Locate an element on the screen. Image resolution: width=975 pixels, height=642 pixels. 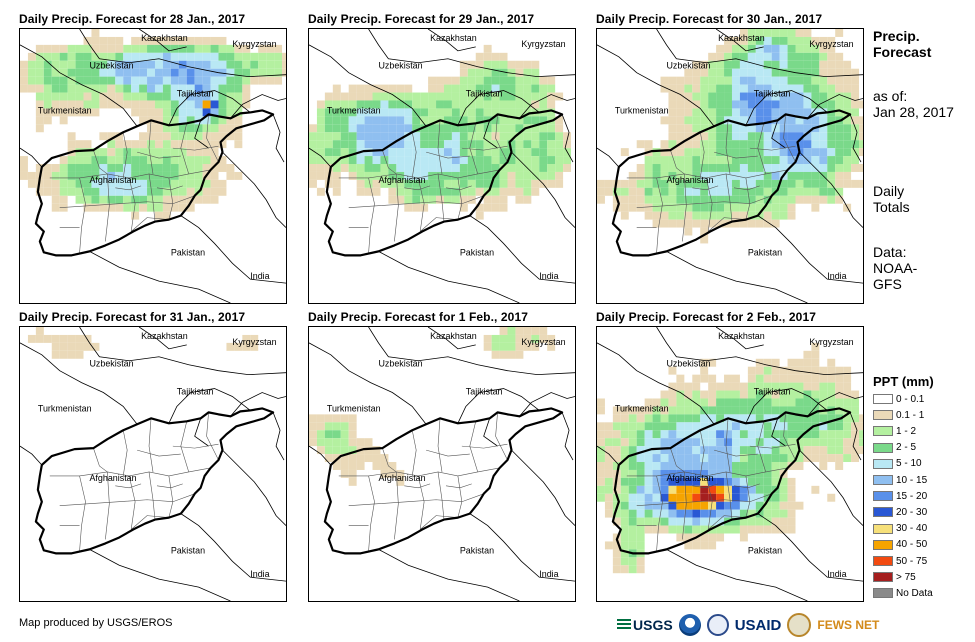
legend-label: 30 - 40 is located at coordinates (912, 529).